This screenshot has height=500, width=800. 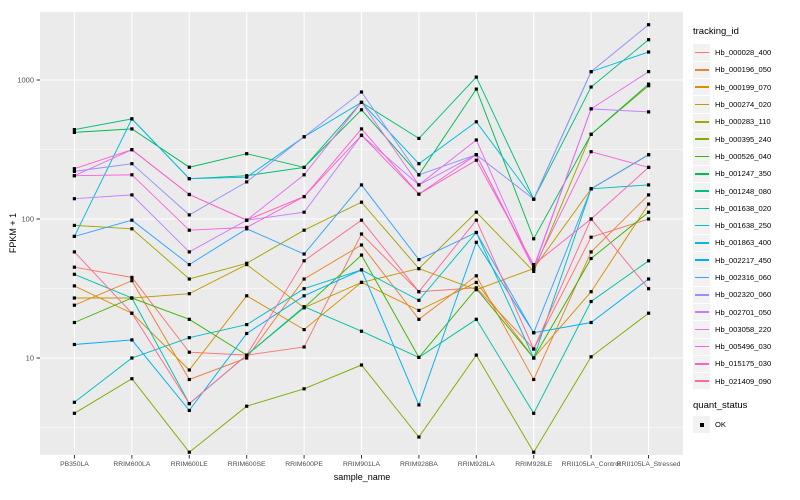 I want to click on legend-entry-Hb_000196_050: Hb_000196_050, so click(x=746, y=70).